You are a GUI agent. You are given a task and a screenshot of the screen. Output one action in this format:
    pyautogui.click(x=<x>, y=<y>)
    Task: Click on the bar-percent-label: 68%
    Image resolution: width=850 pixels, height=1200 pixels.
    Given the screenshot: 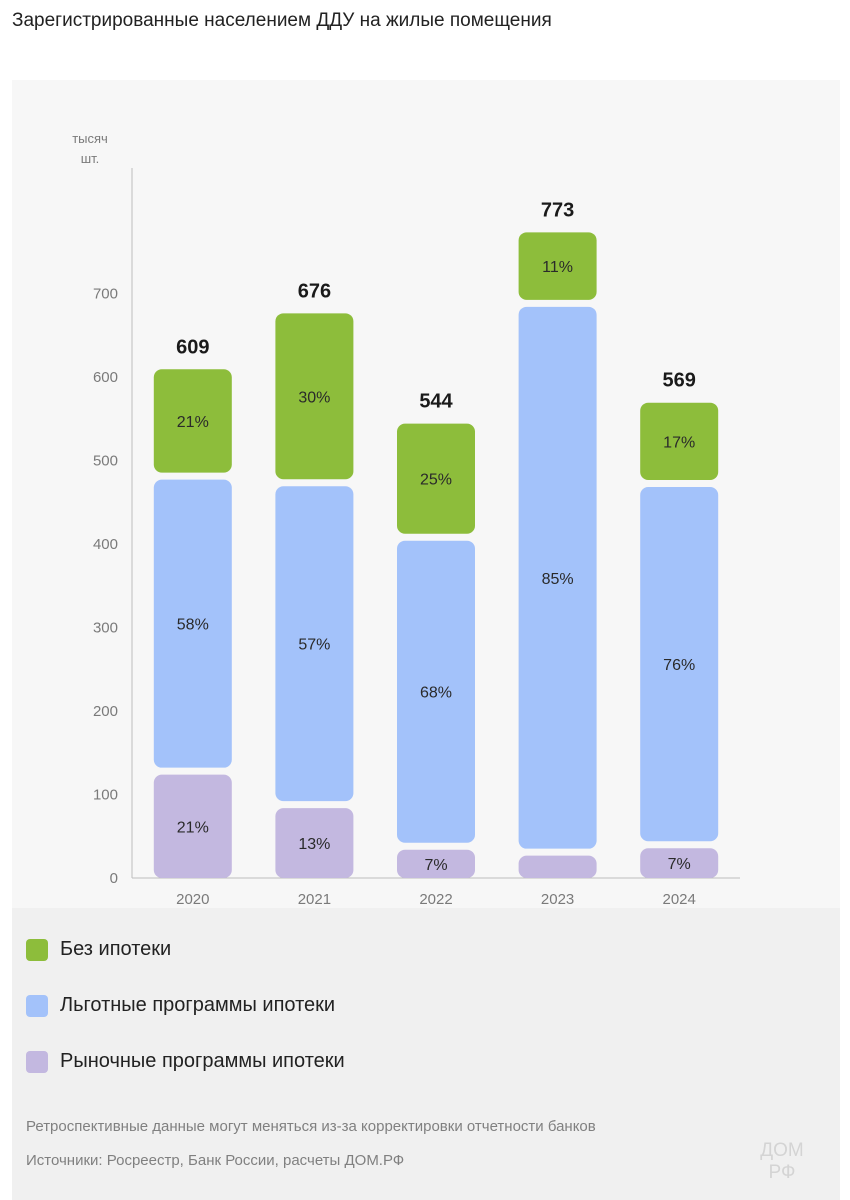 What is the action you would take?
    pyautogui.click(x=436, y=693)
    